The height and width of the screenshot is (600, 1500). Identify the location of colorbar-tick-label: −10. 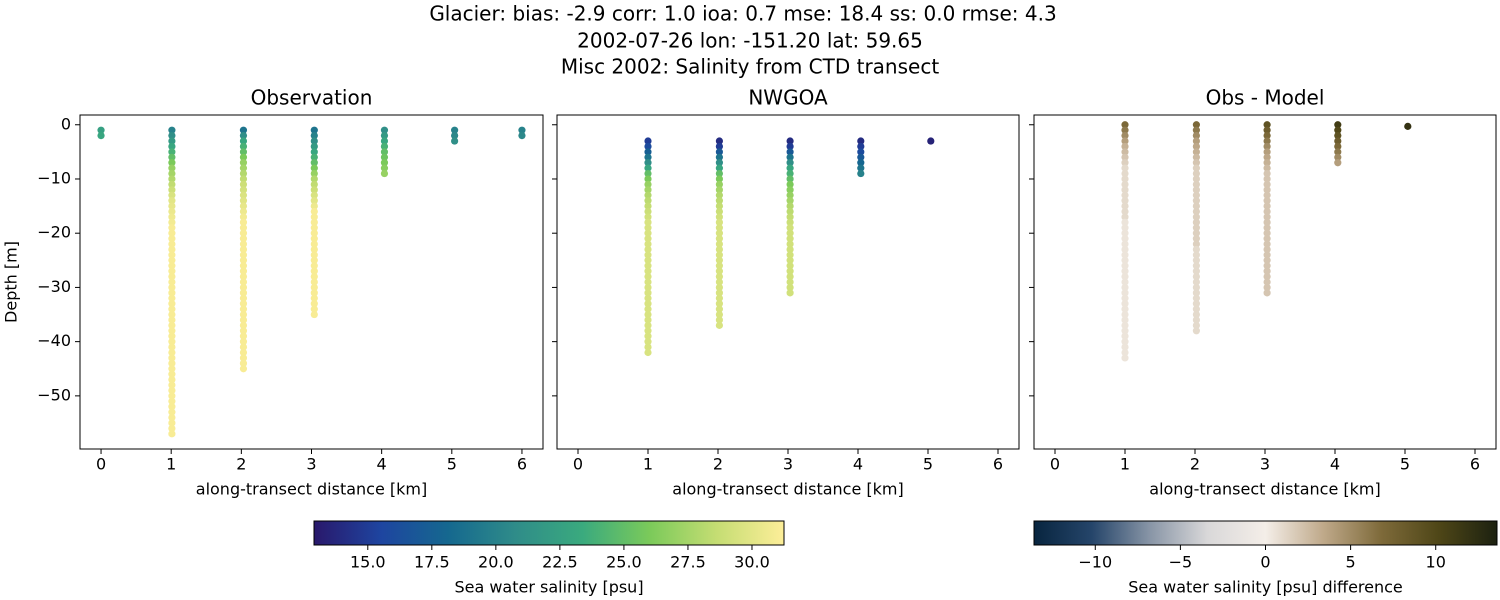
(1095, 562).